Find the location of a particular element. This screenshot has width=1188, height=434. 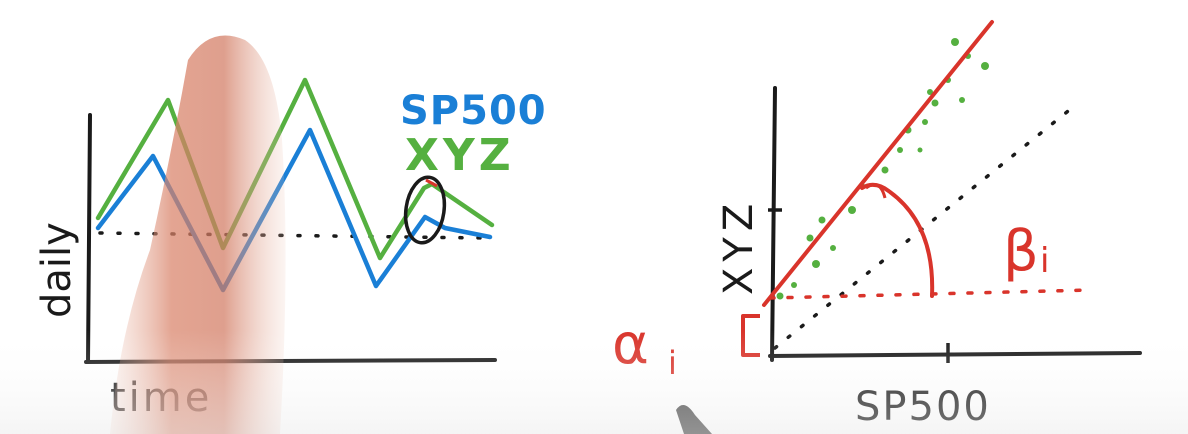

highlight-circle-tick is located at coordinates (431, 183).